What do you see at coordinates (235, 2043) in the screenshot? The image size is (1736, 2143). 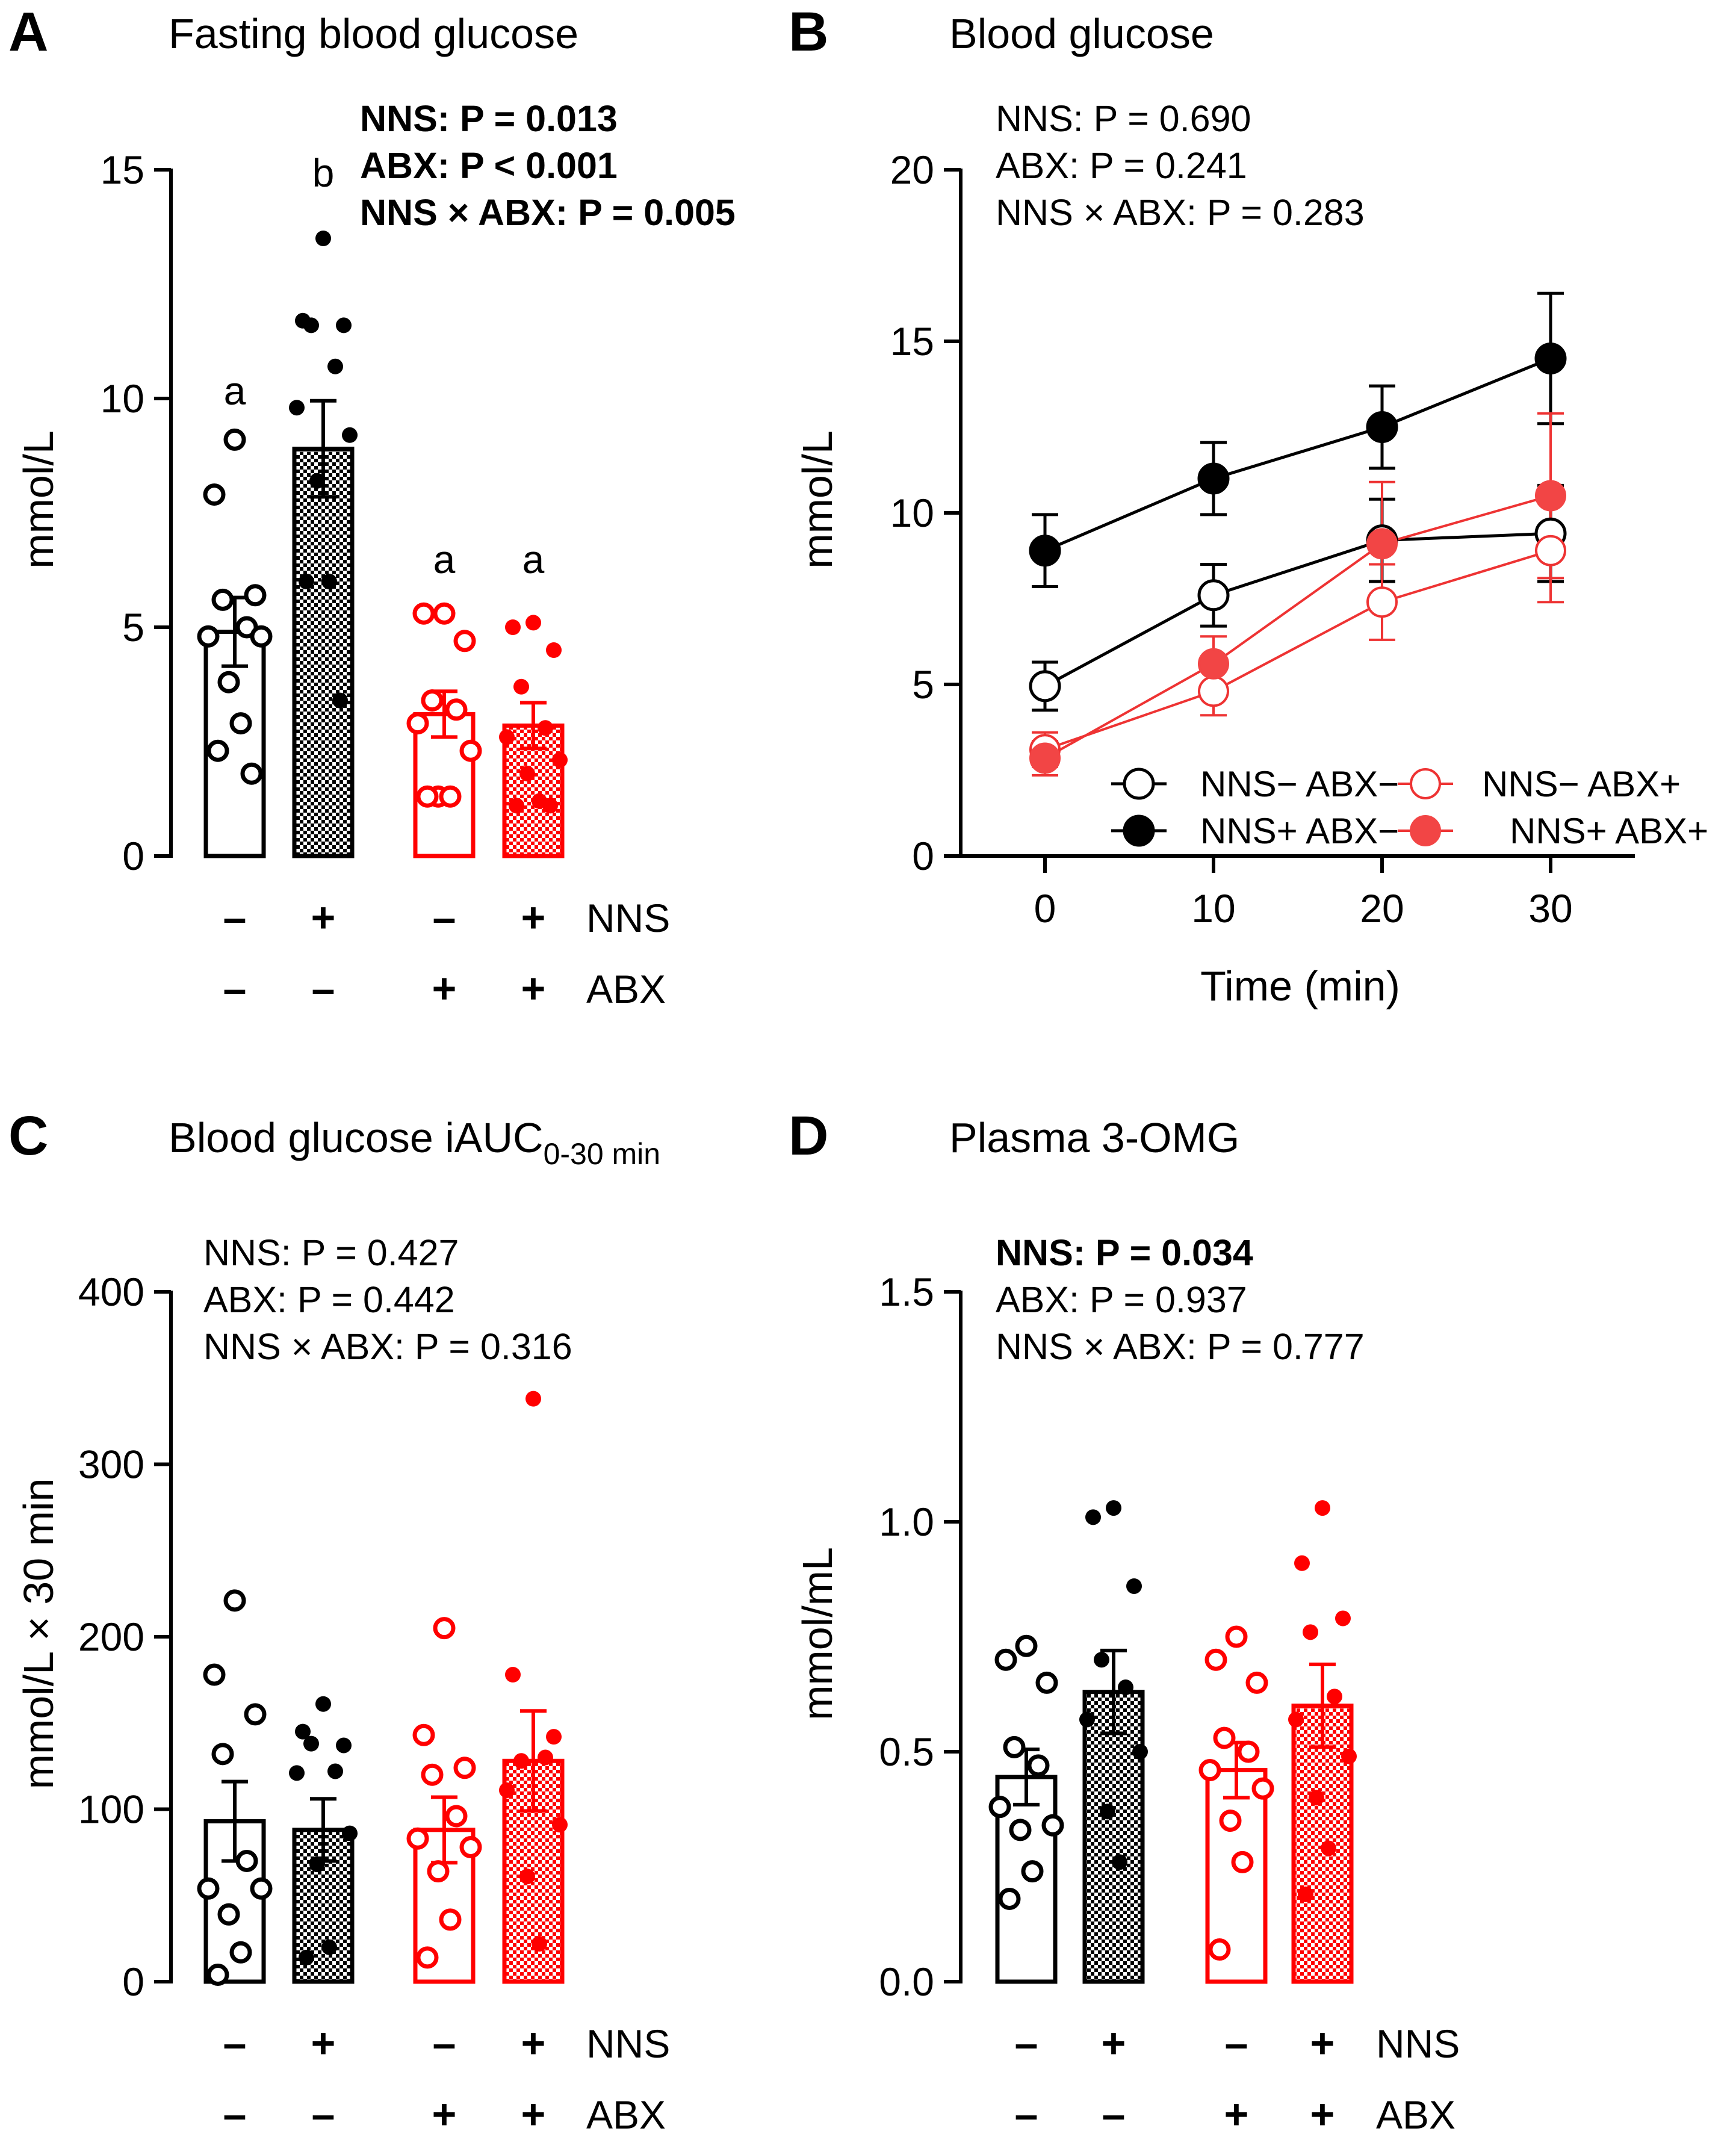 I see `panel-c-g1-nns-sign: –` at bounding box center [235, 2043].